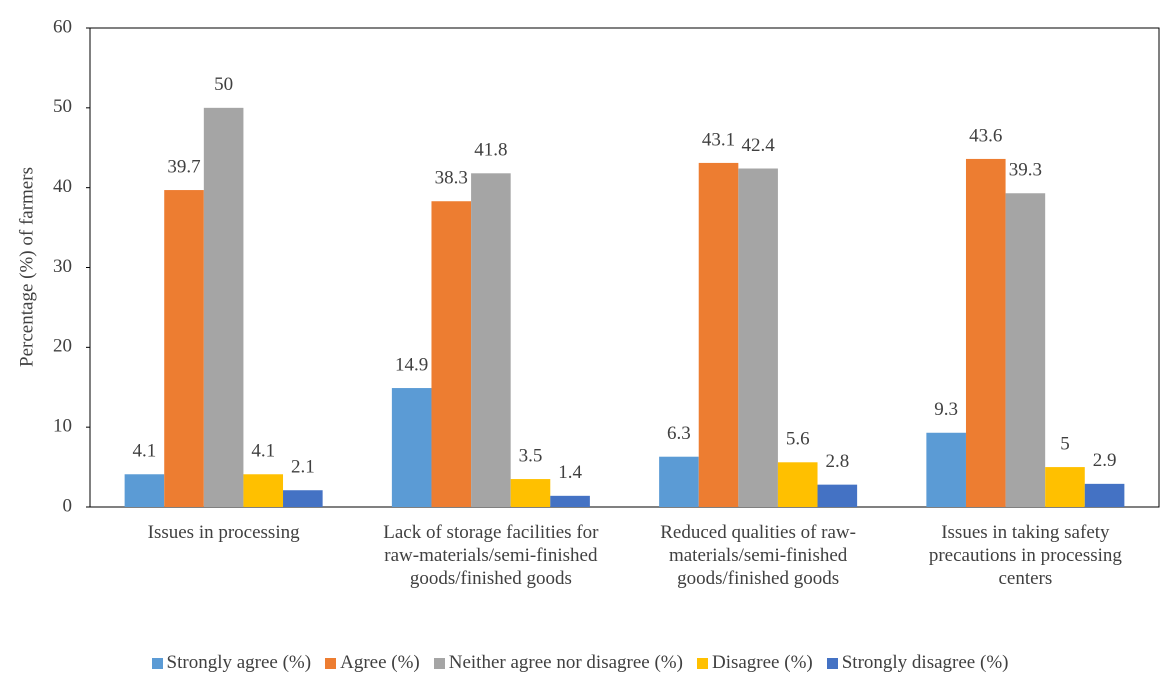  Describe the element at coordinates (565, 662) in the screenshot. I see `legend-label: Neither agree nor disagree (%)` at that location.